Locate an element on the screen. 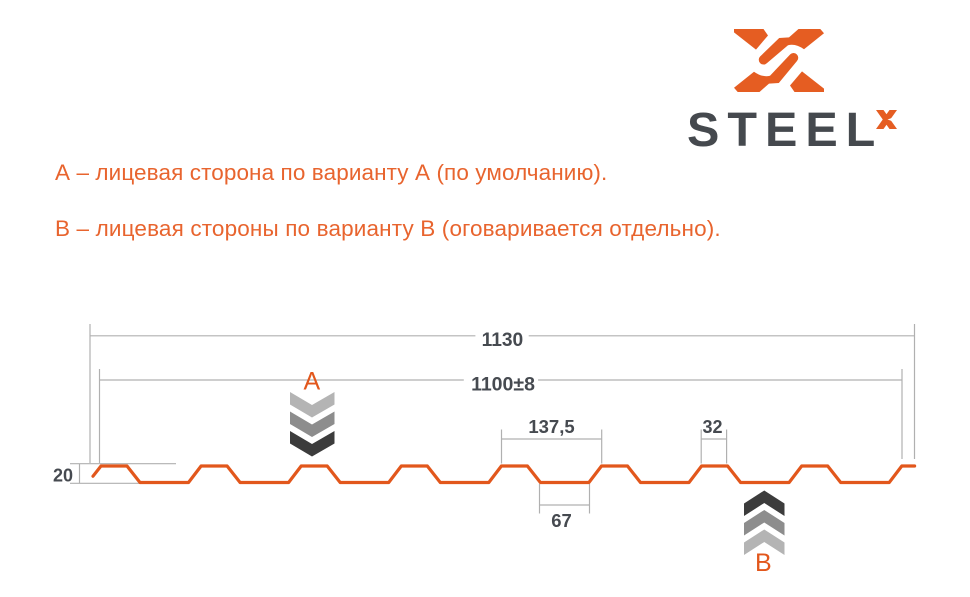  svg-text: 67 is located at coordinates (561, 520).